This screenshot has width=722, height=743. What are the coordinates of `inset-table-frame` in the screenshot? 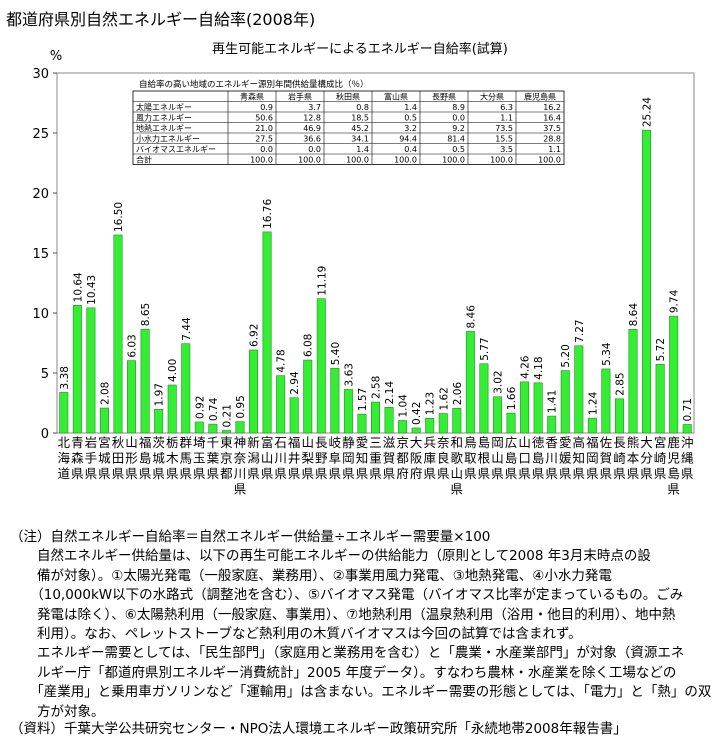 It's located at (348, 127).